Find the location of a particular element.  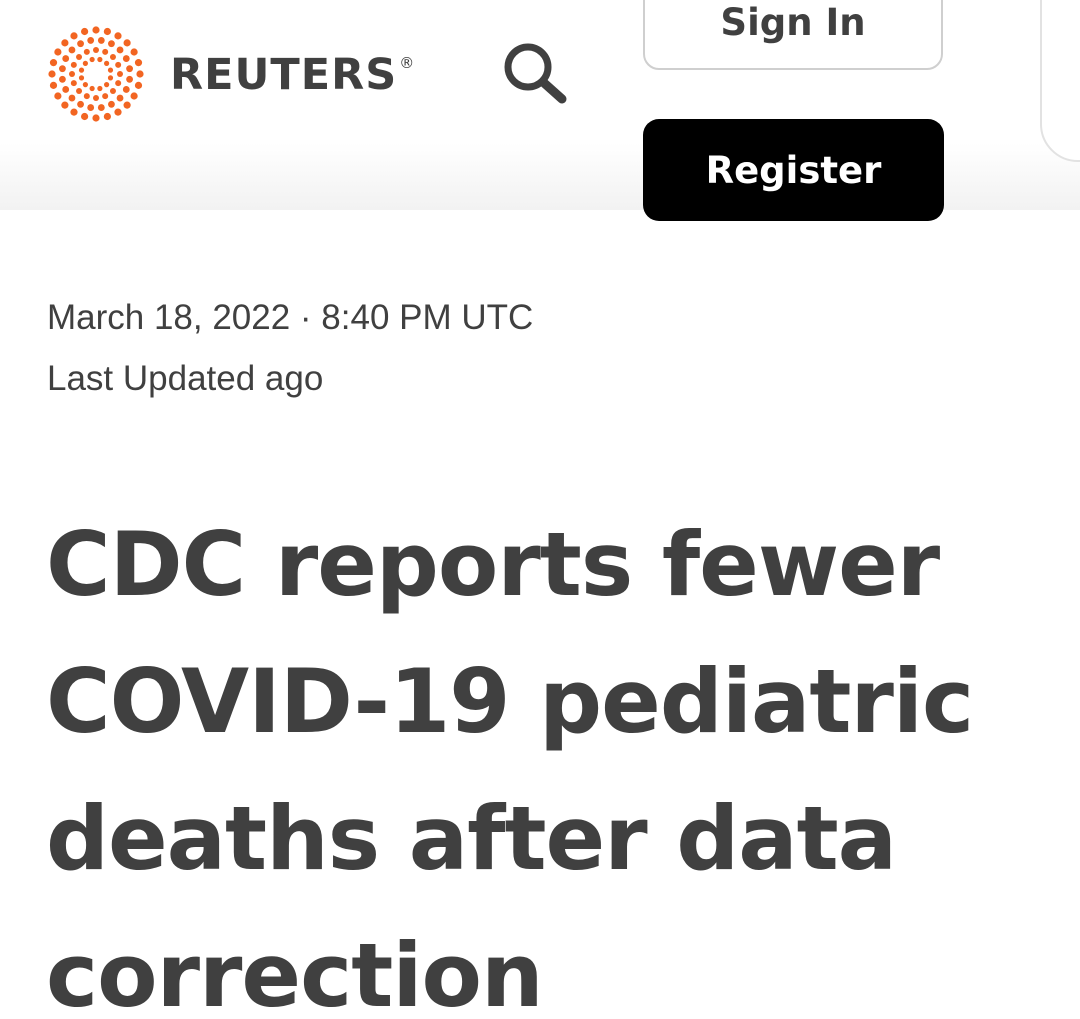

reuters-logo: REUTERS ® is located at coordinates (230, 74).